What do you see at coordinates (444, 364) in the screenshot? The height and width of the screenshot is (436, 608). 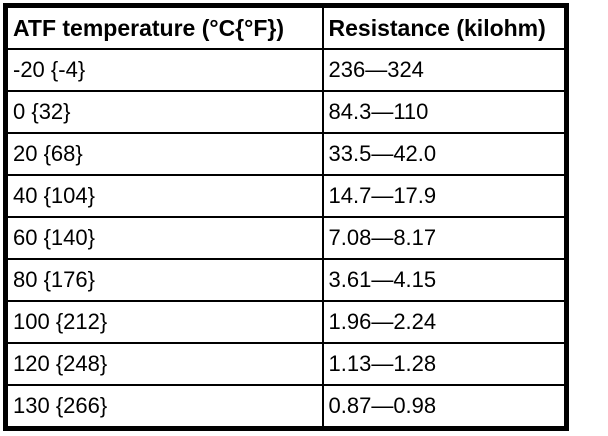 I see `resistance-cell: 1.13—1.28` at bounding box center [444, 364].